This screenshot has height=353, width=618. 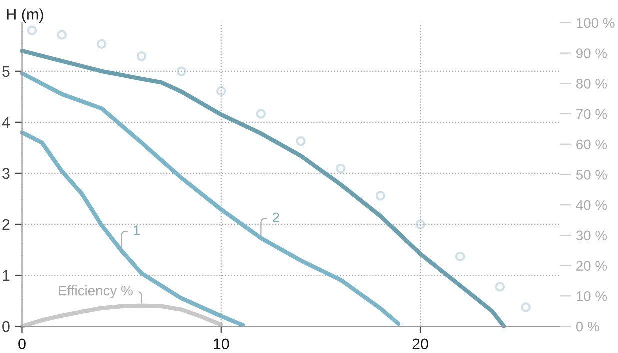 I want to click on y2-tick-label: 40 %, so click(x=592, y=205).